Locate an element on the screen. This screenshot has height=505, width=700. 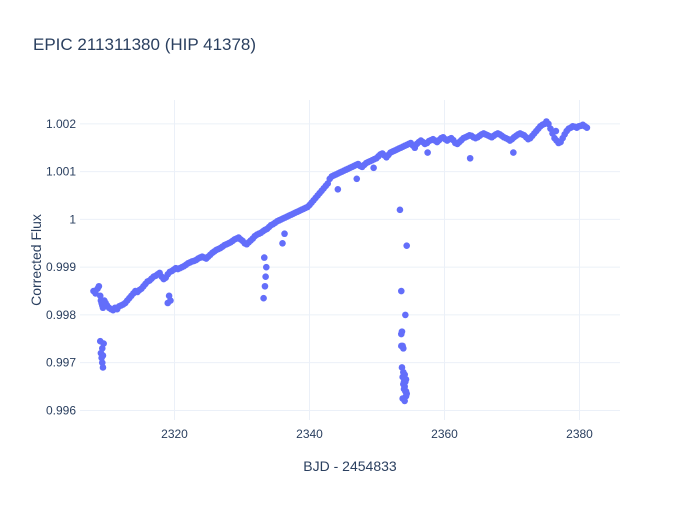
y-axis-ticks: 0.996 0.997 0.998 0.999 1 1.001 1.002 is located at coordinates (61, 267).